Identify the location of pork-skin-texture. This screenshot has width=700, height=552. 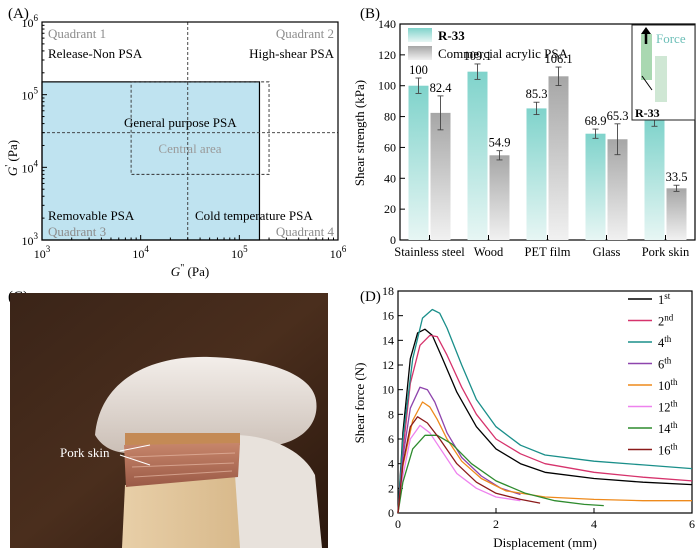
(182, 465).